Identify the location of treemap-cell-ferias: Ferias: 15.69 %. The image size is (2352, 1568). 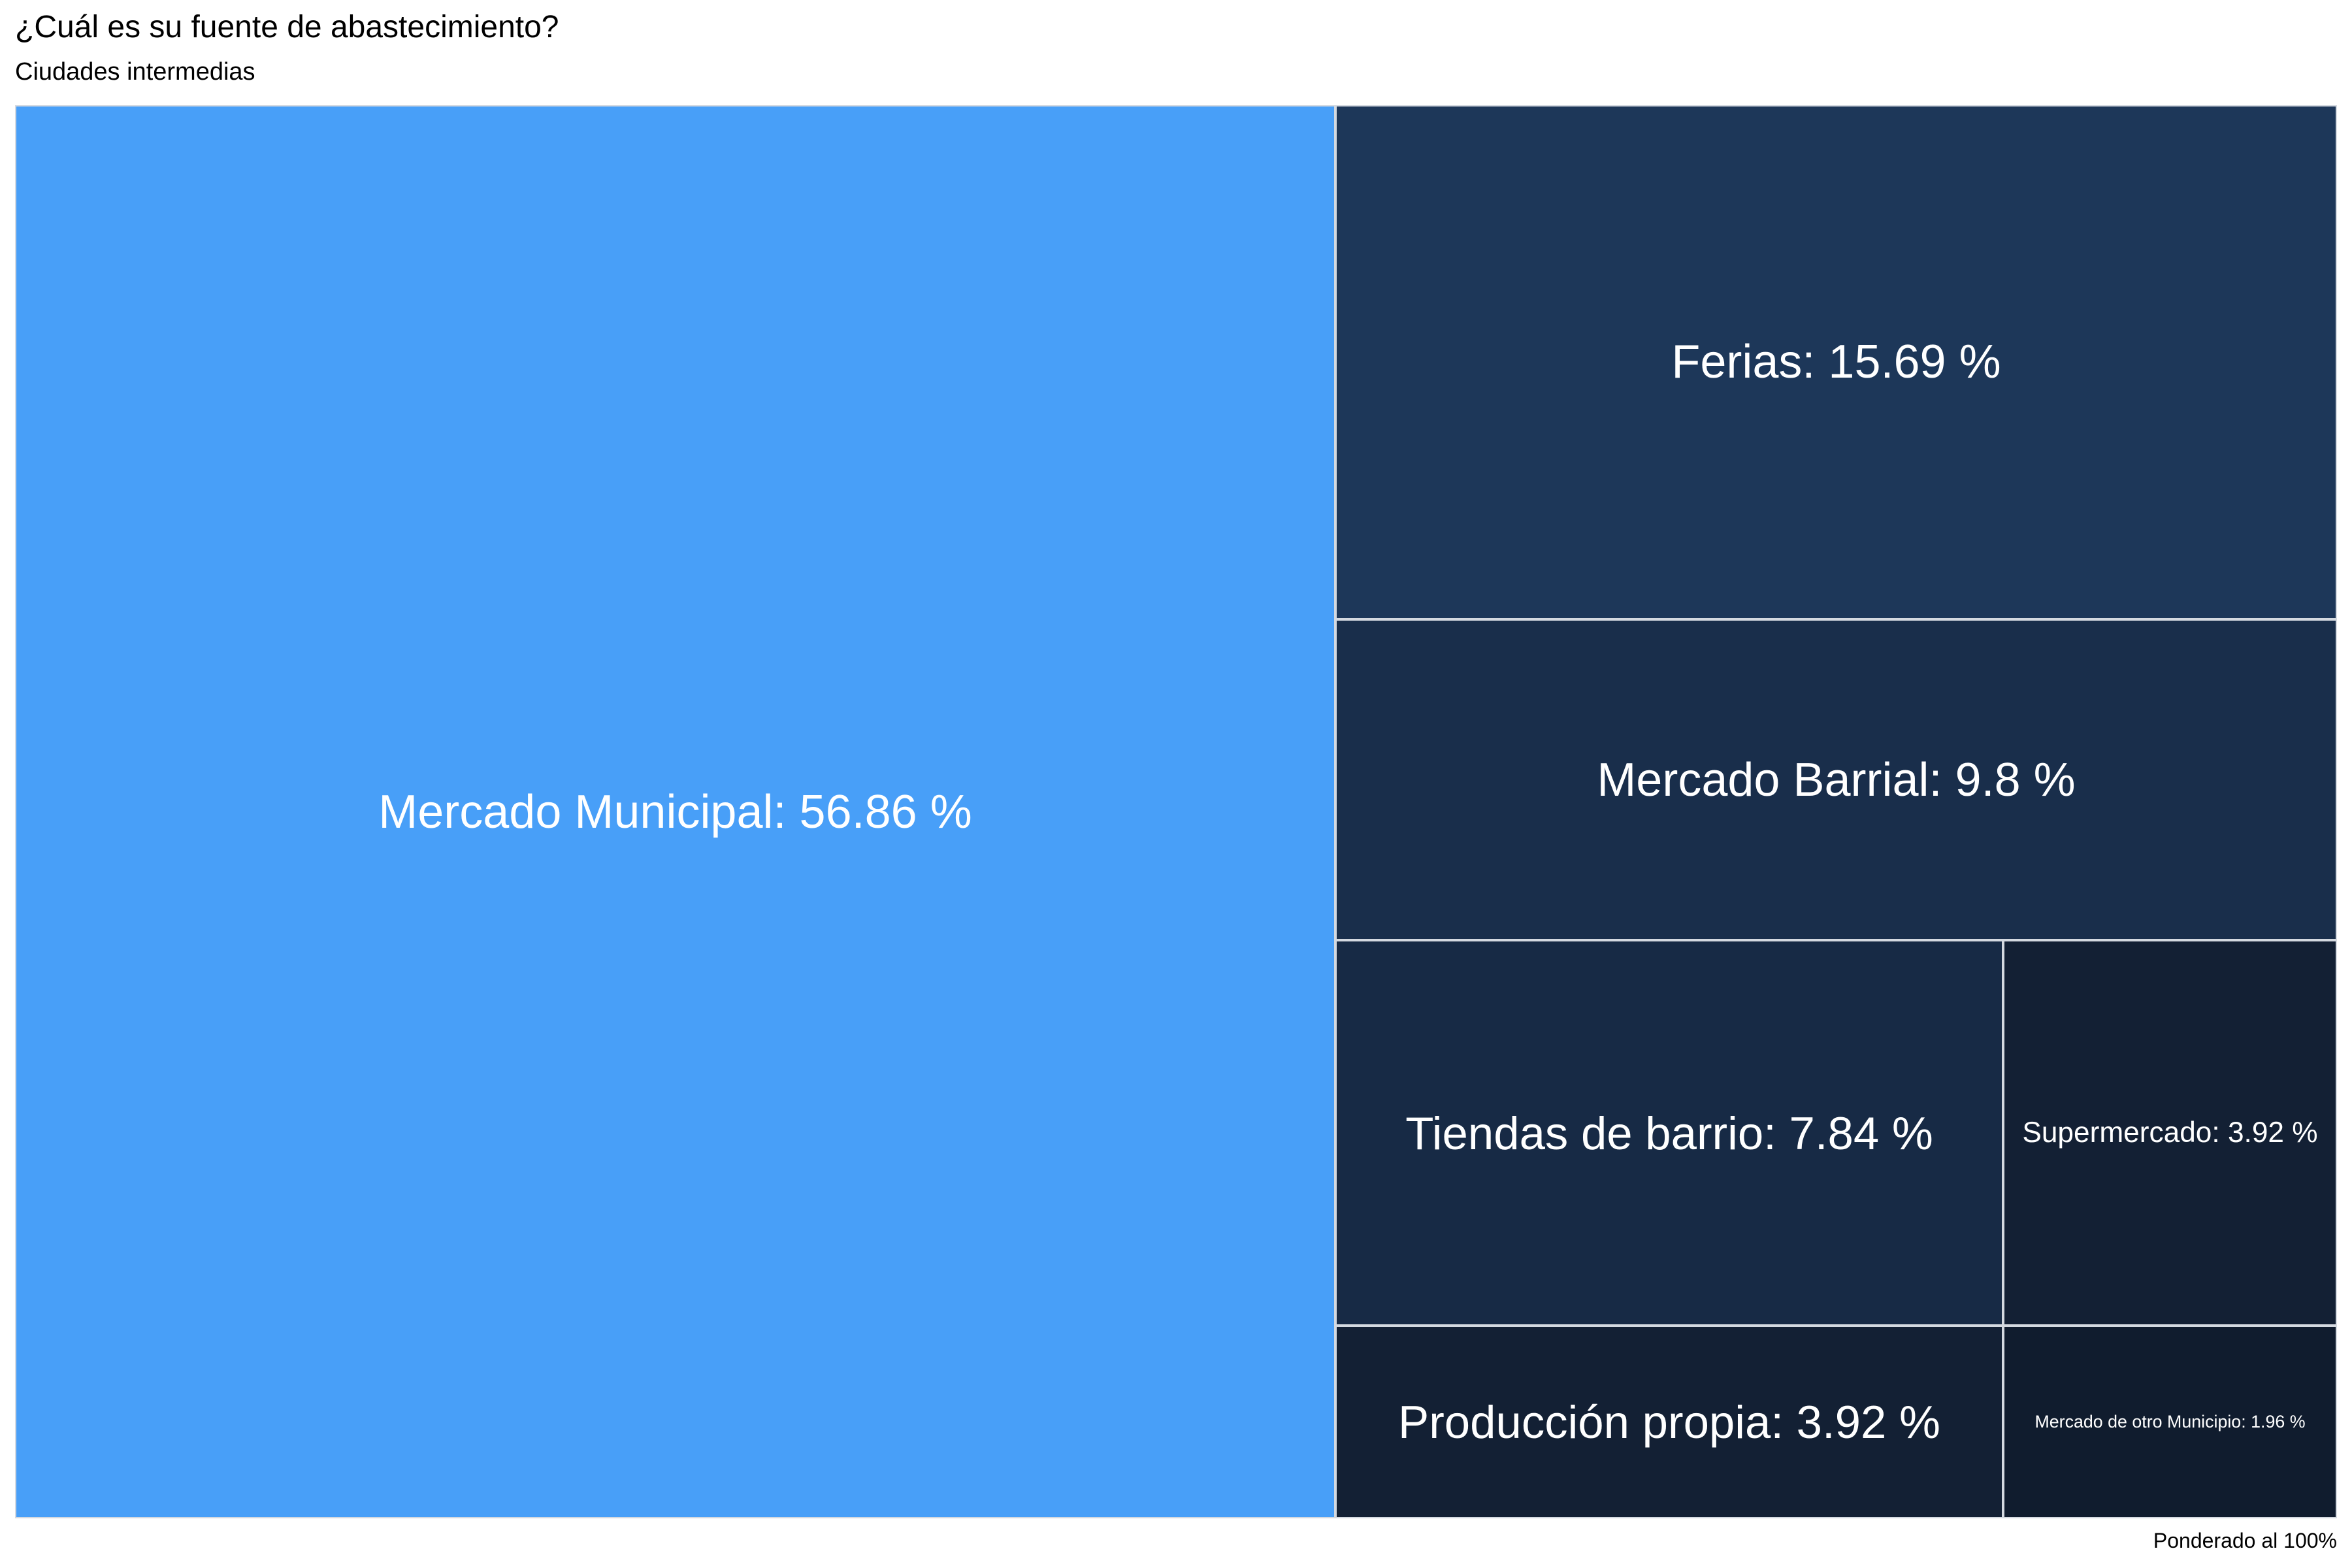
(1836, 362).